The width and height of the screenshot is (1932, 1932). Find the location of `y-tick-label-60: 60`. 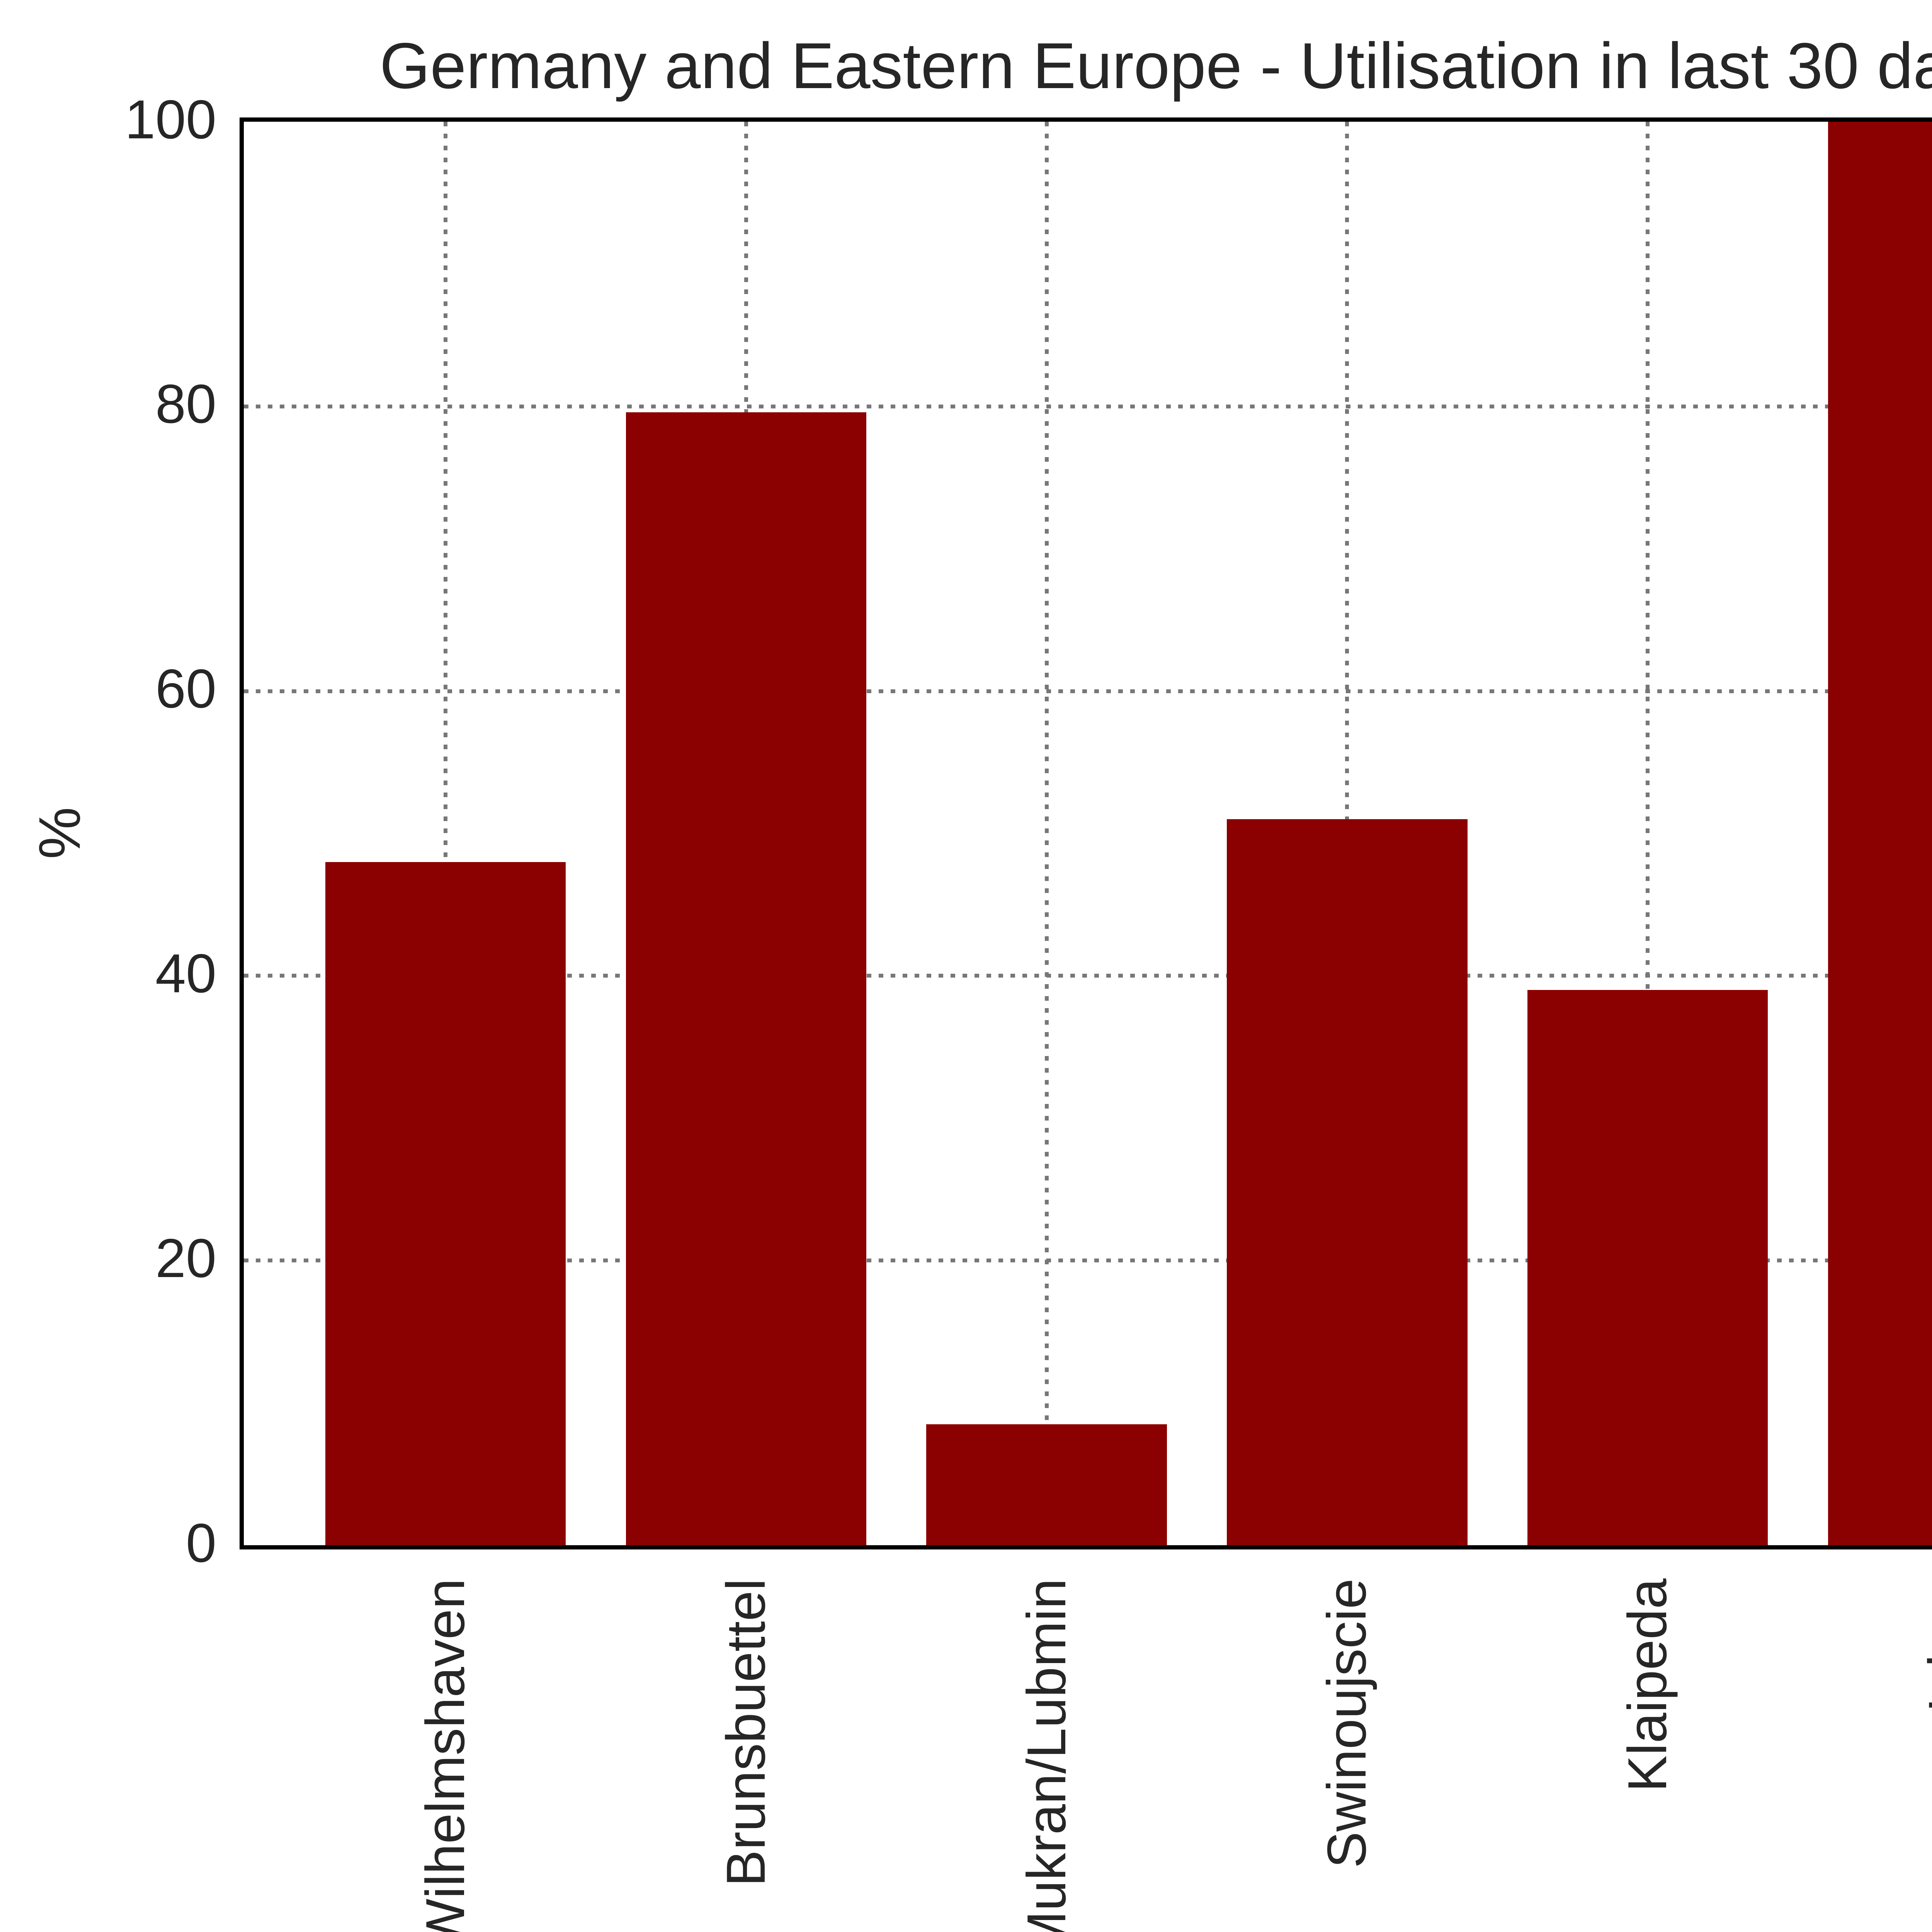

y-tick-label-60: 60 is located at coordinates (185, 689).